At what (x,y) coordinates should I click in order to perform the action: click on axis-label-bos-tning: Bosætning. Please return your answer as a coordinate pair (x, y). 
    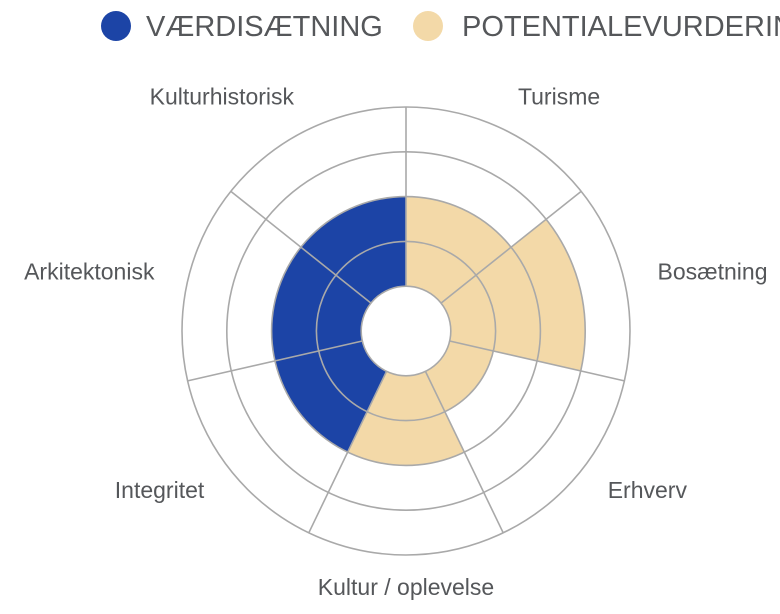
    Looking at the image, I should click on (713, 272).